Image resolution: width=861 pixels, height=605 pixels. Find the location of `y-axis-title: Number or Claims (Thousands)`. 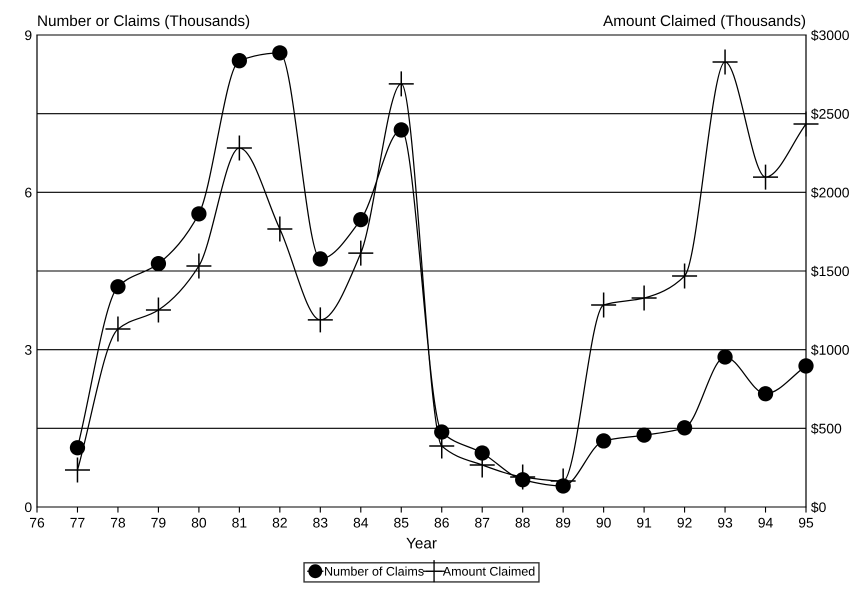

y-axis-title: Number or Claims (Thousands) is located at coordinates (144, 22).